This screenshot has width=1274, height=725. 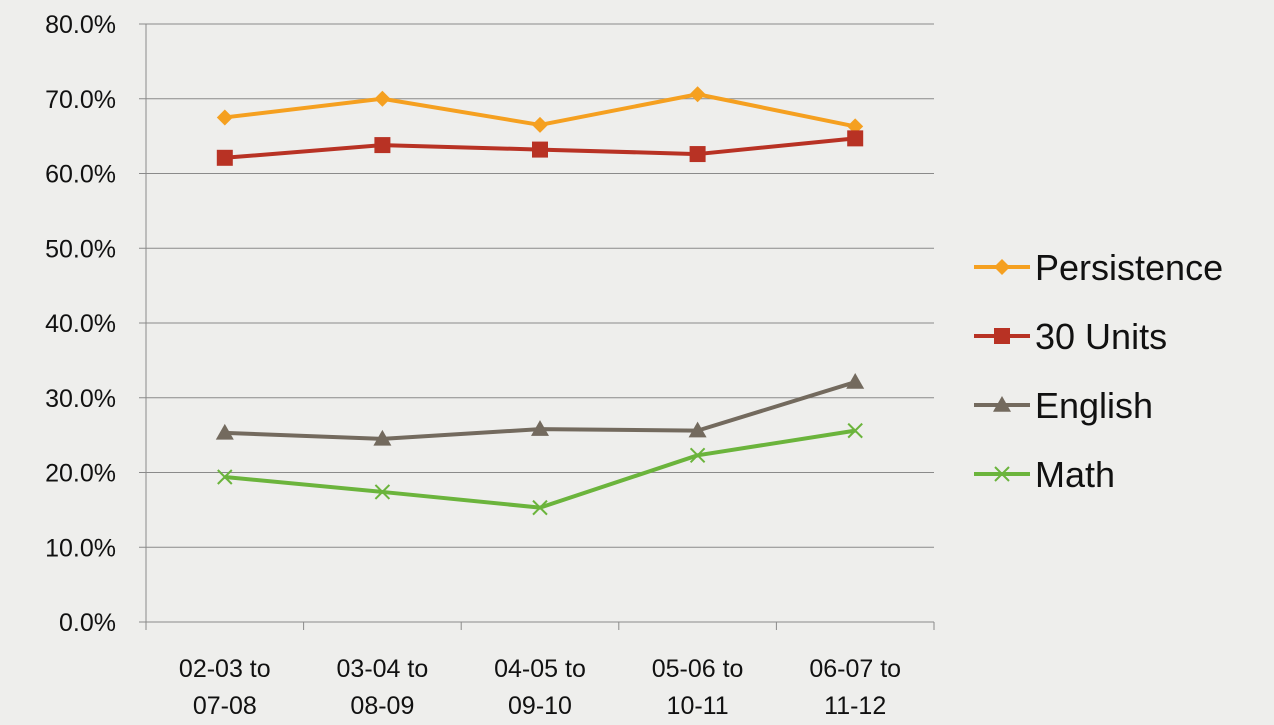 What do you see at coordinates (80, 249) in the screenshot?
I see `y-tick-label: 50.0%` at bounding box center [80, 249].